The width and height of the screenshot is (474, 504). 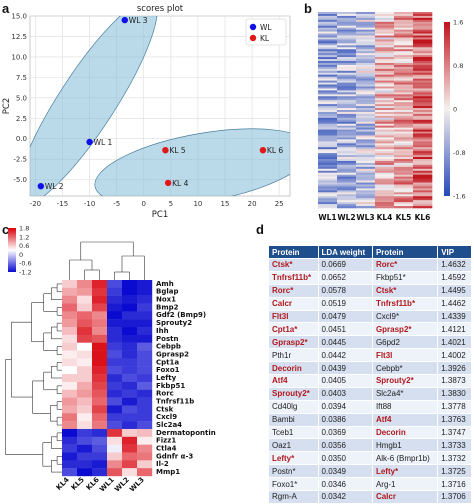 I want to click on table-row: Postn* 0.0349 Lefty* 1.3725, so click(x=370, y=471).